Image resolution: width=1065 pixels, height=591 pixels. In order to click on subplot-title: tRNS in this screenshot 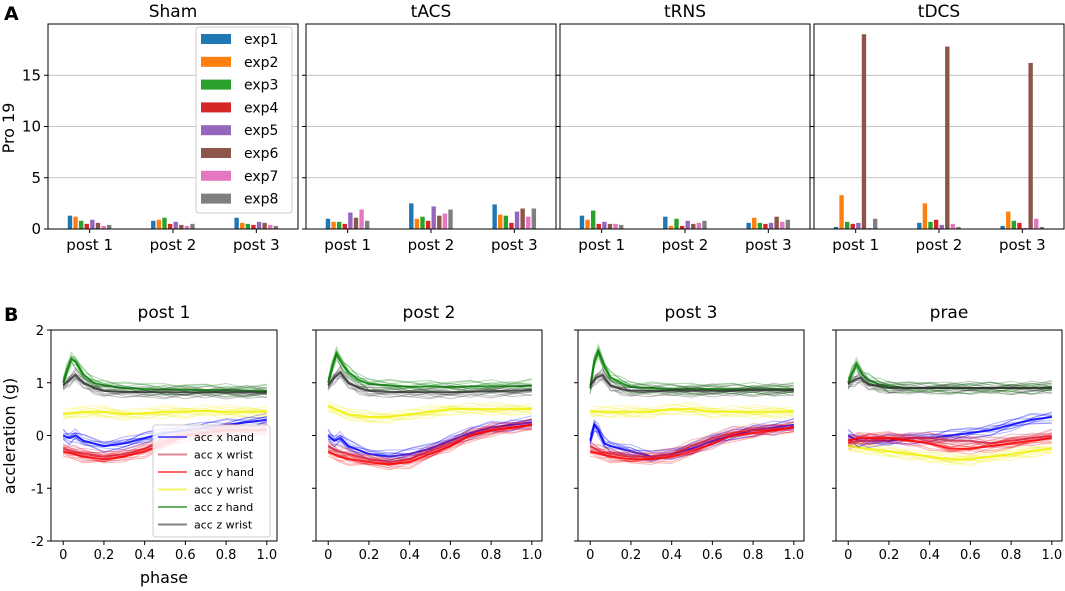, I will do `click(685, 12)`.